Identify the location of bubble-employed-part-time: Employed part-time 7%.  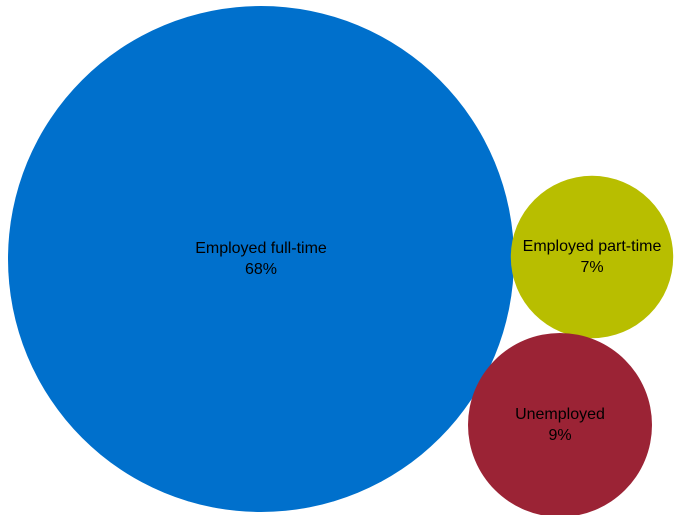
(592, 257).